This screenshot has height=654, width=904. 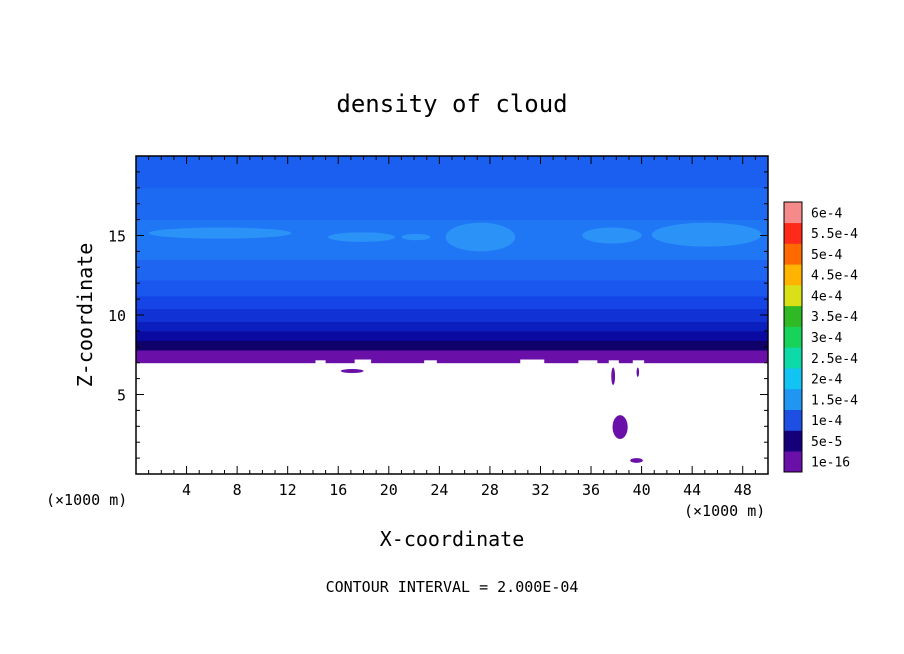 What do you see at coordinates (826, 213) in the screenshot?
I see `colorbar-label: 6e-4` at bounding box center [826, 213].